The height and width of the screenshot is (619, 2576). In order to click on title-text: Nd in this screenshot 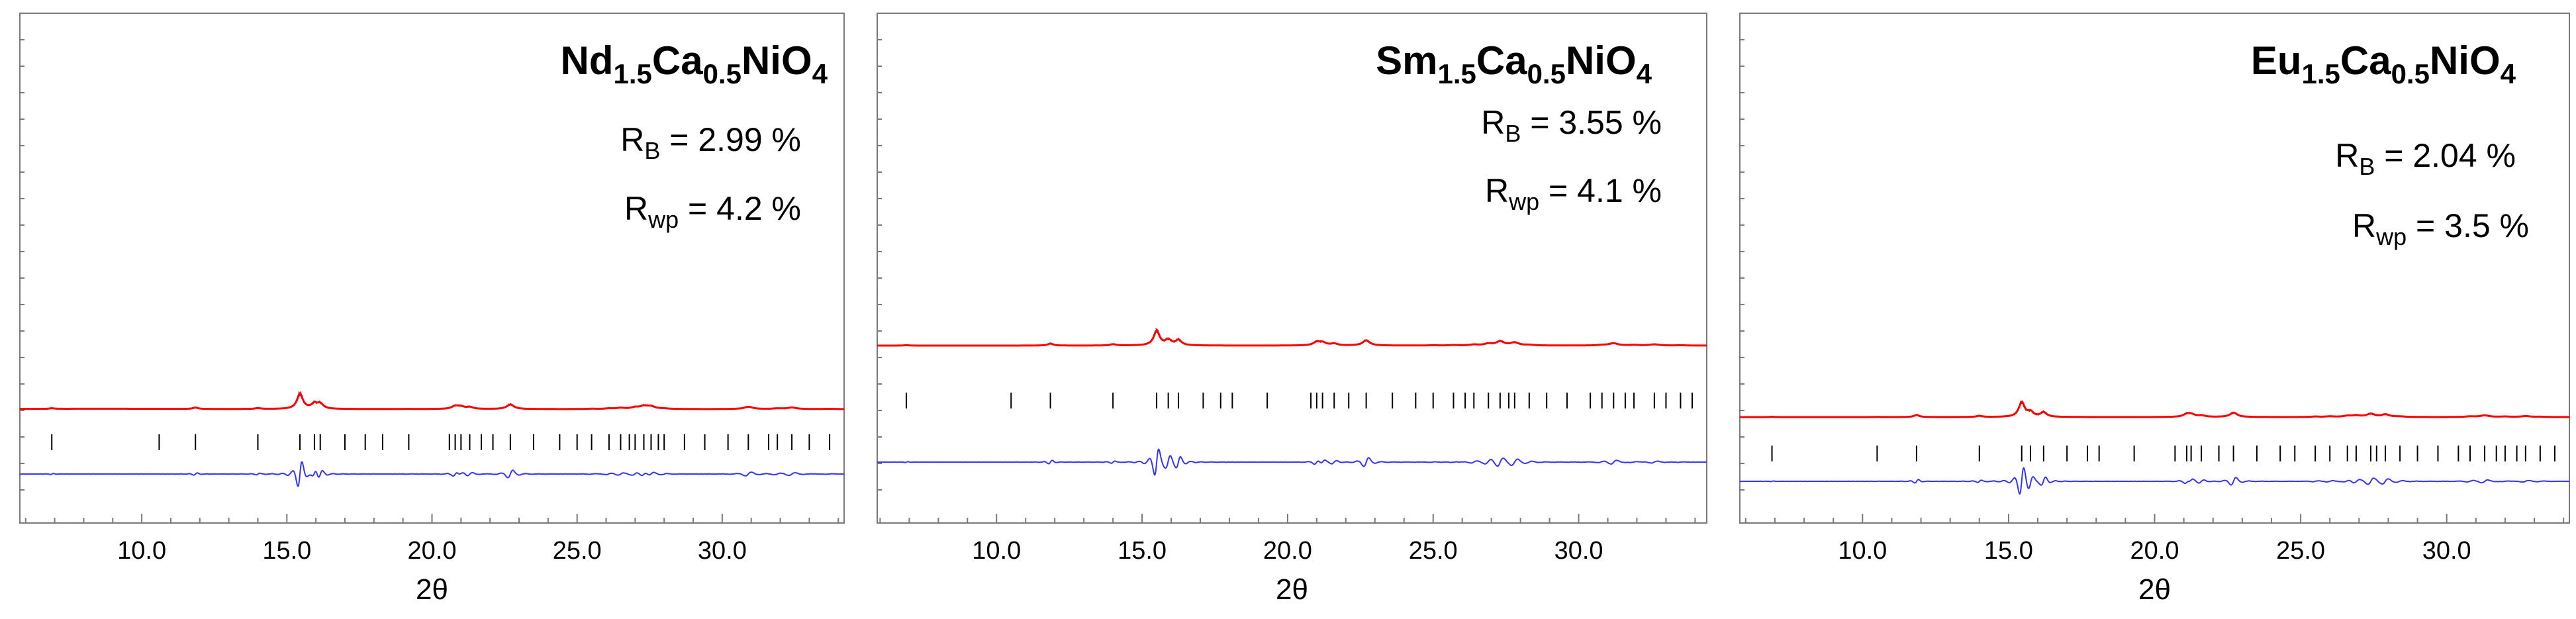, I will do `click(587, 60)`.